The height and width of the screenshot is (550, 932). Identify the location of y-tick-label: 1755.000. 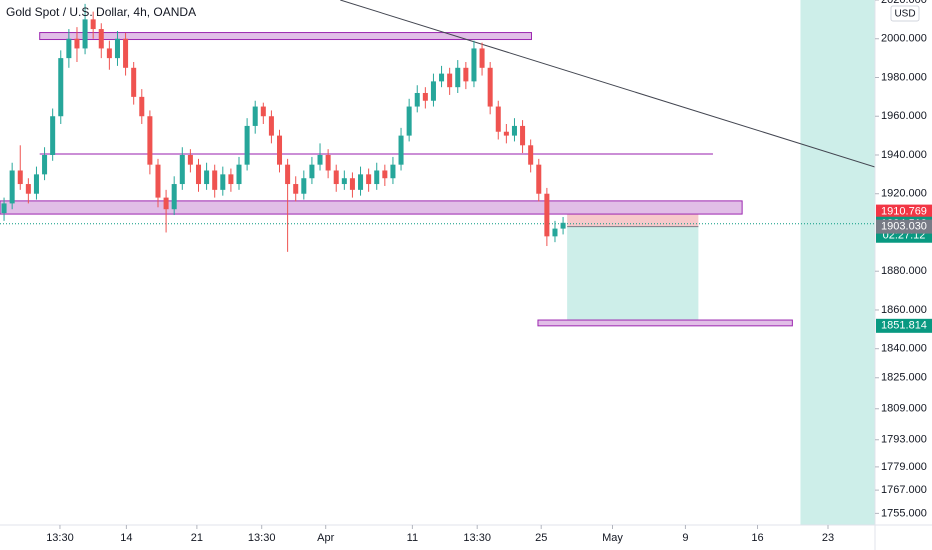
(904, 513).